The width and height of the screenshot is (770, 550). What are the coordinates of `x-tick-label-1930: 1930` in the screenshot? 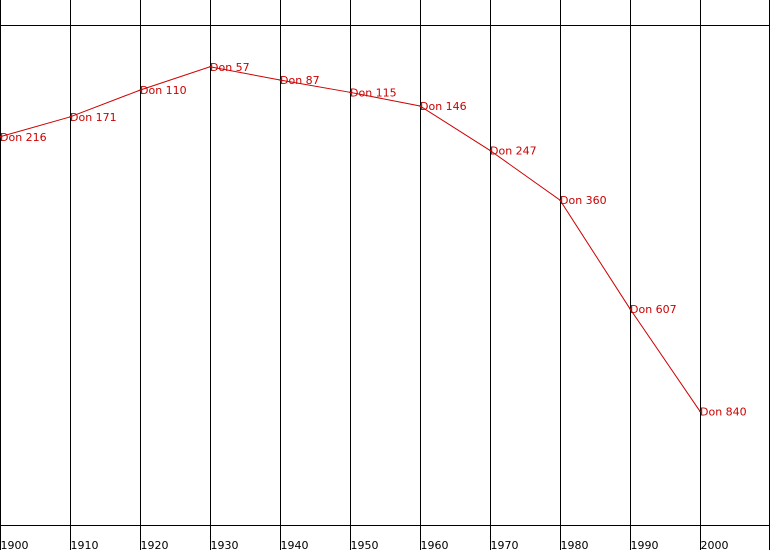 It's located at (225, 544).